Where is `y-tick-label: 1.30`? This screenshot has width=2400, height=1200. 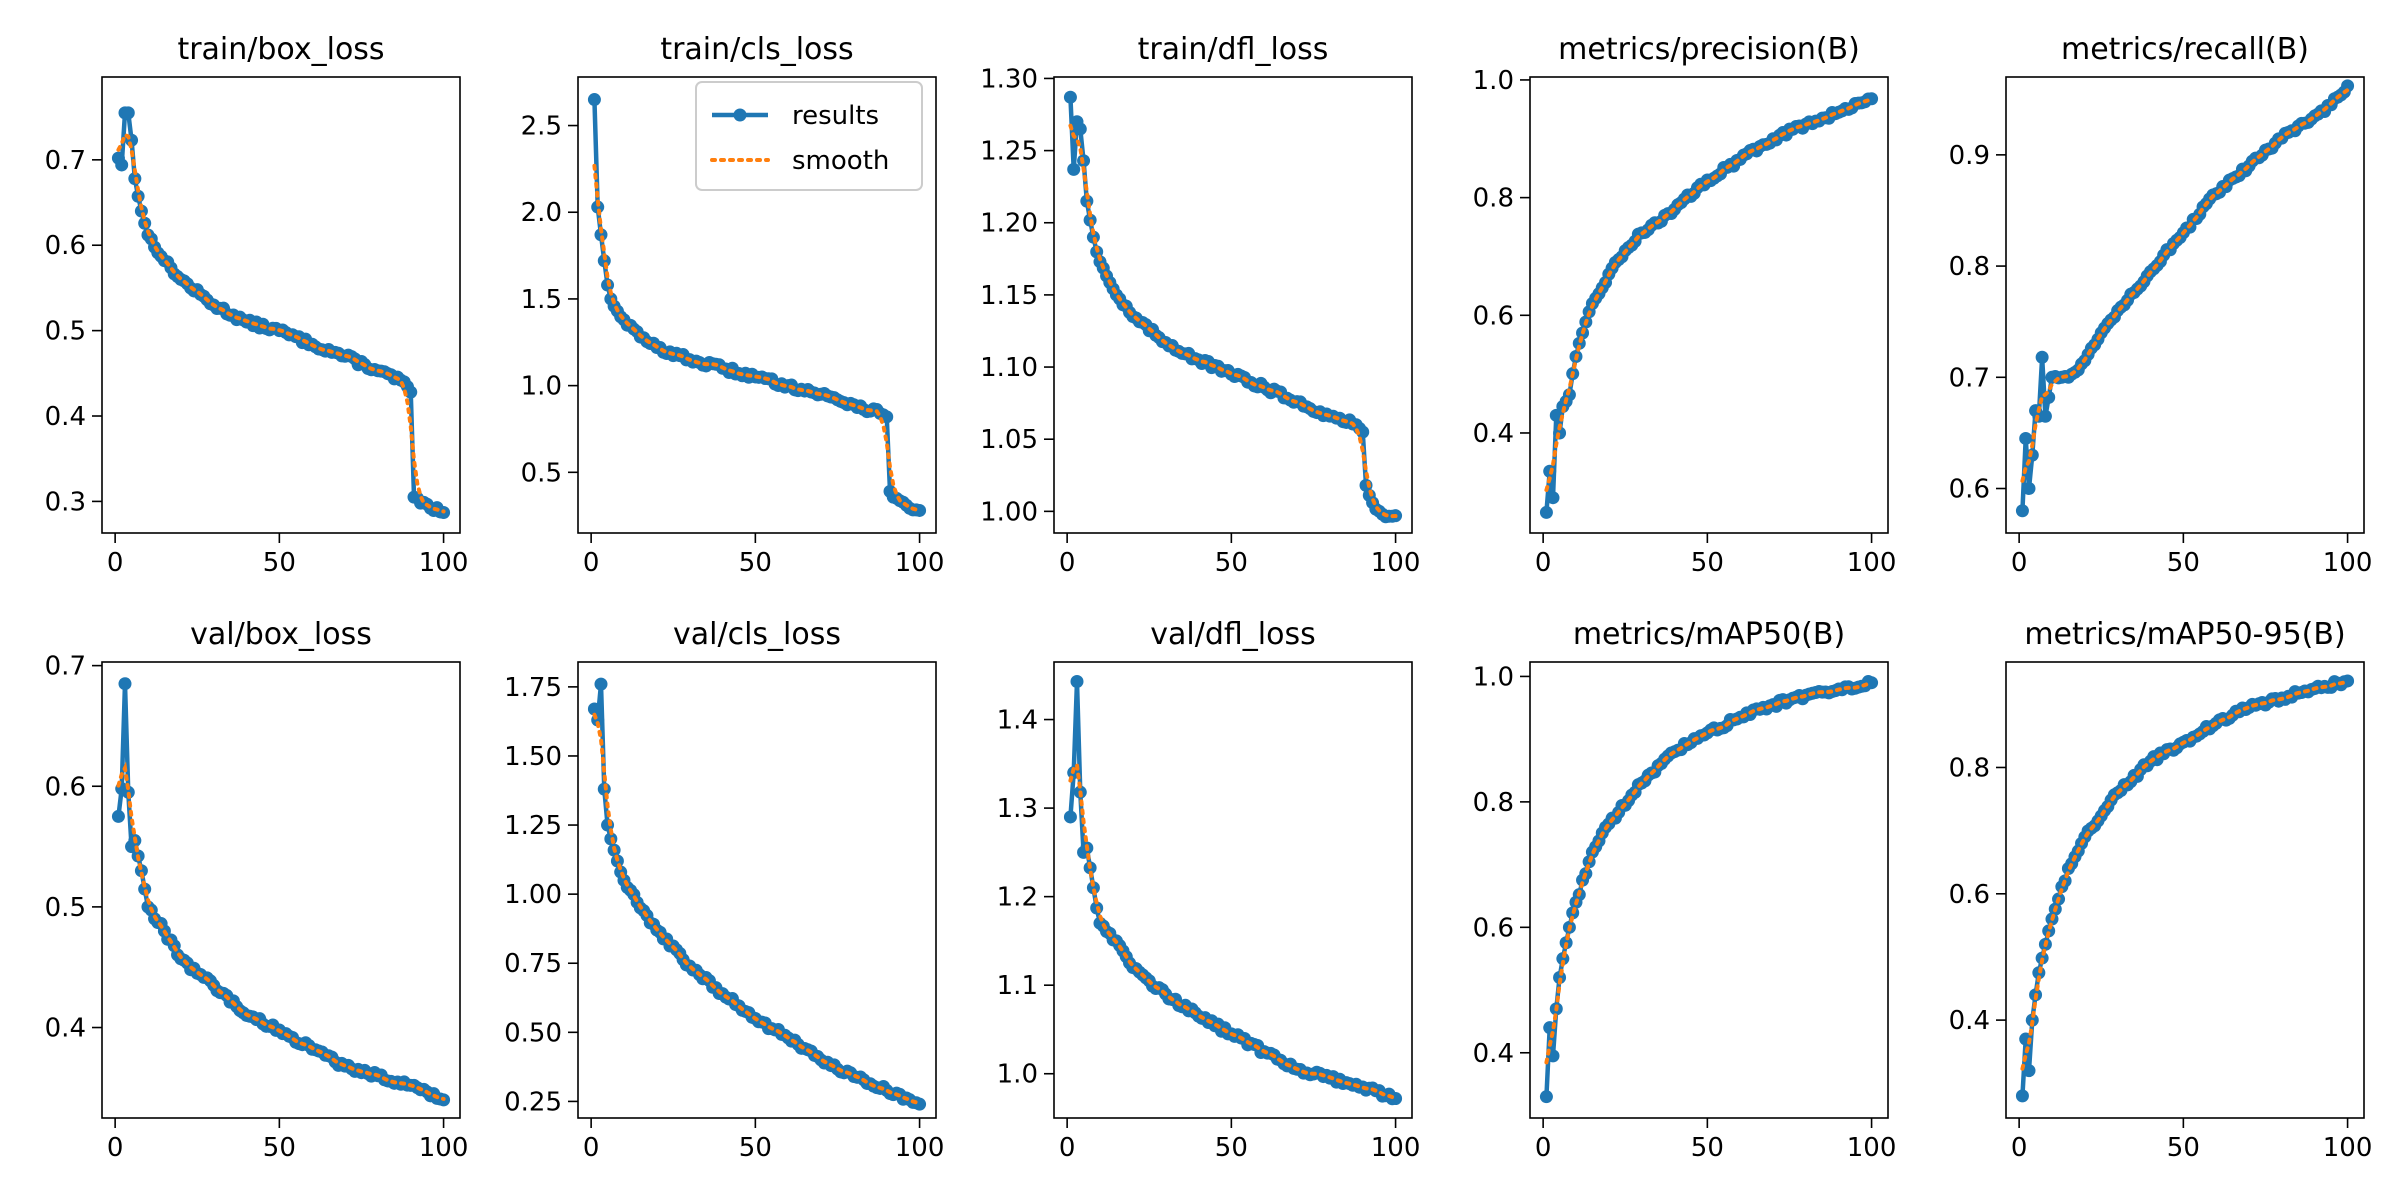 y-tick-label: 1.30 is located at coordinates (1009, 79).